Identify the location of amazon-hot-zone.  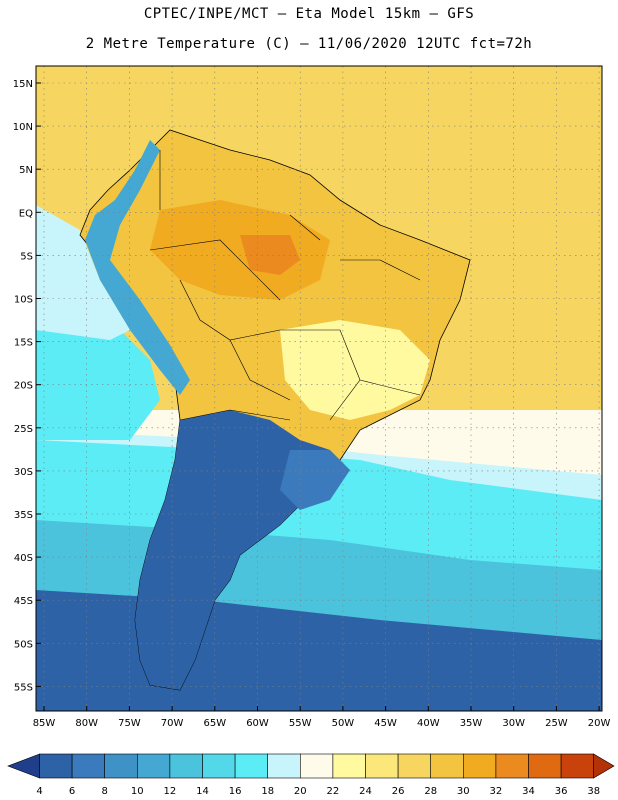
(240, 250).